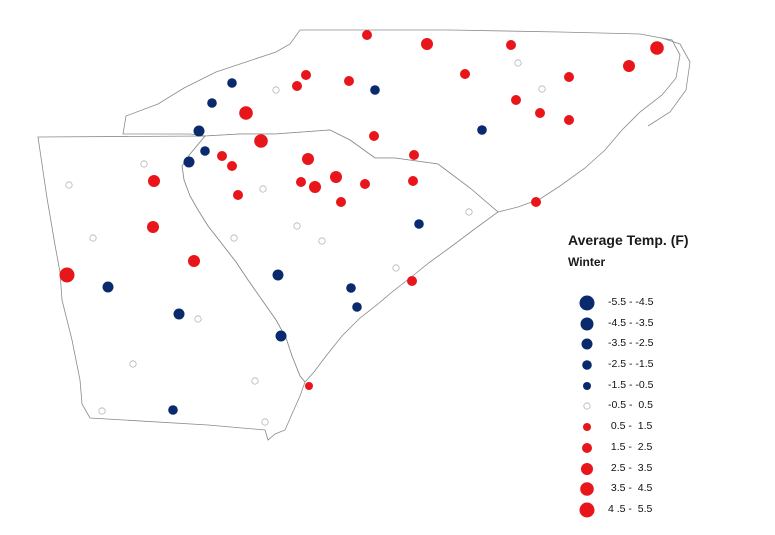 This screenshot has width=775, height=535. Describe the element at coordinates (663, 303) in the screenshot. I see `legend-item: -5.5 - -4.5` at that location.